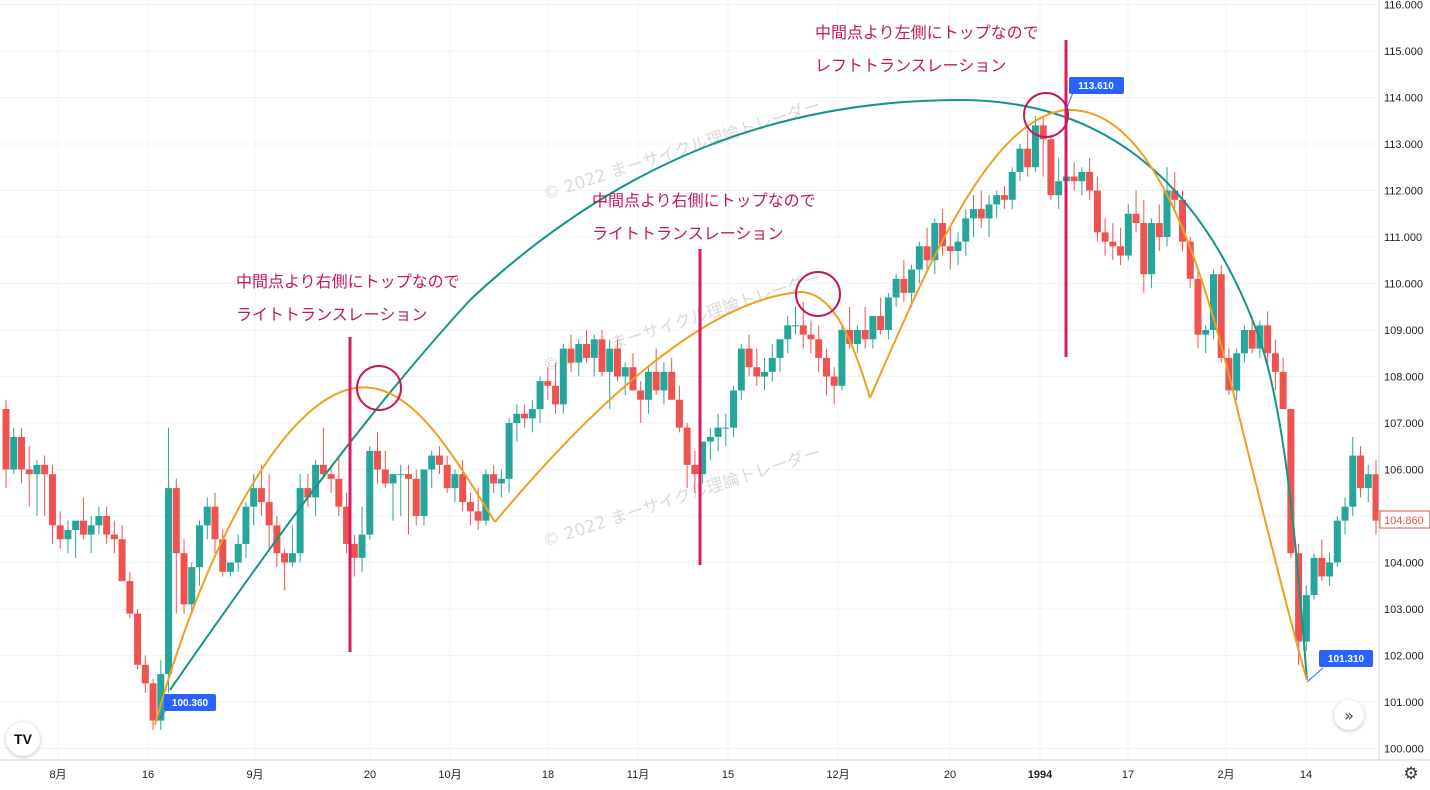  Describe the element at coordinates (1225, 775) in the screenshot. I see `x-tick-label: 2月` at that location.